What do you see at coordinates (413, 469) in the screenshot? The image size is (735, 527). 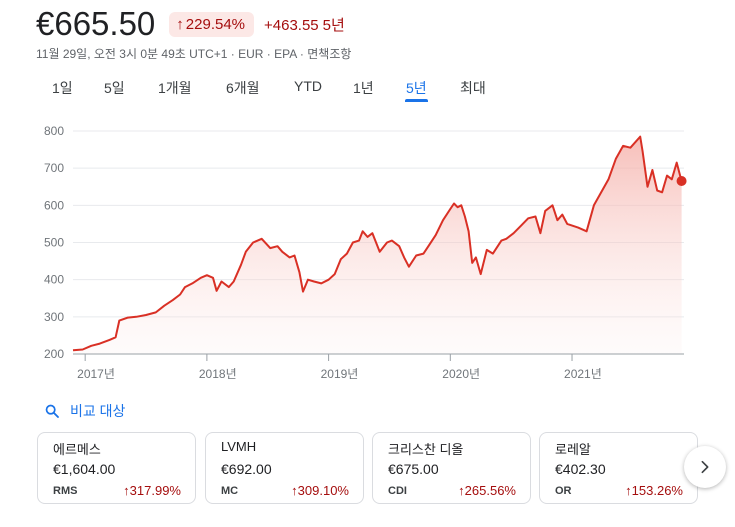 I see `card-price: €675.00` at bounding box center [413, 469].